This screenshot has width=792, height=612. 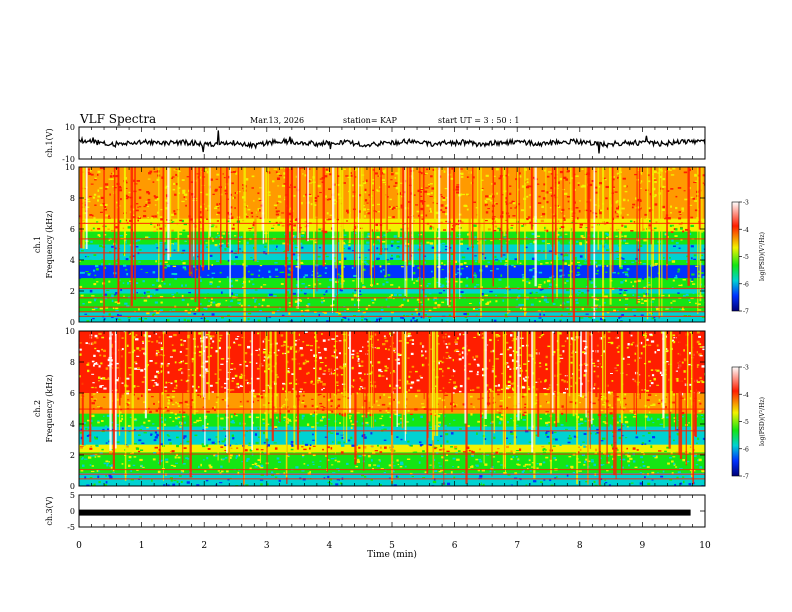 What do you see at coordinates (117, 119) in the screenshot?
I see `figure-title: VLF Spectra` at bounding box center [117, 119].